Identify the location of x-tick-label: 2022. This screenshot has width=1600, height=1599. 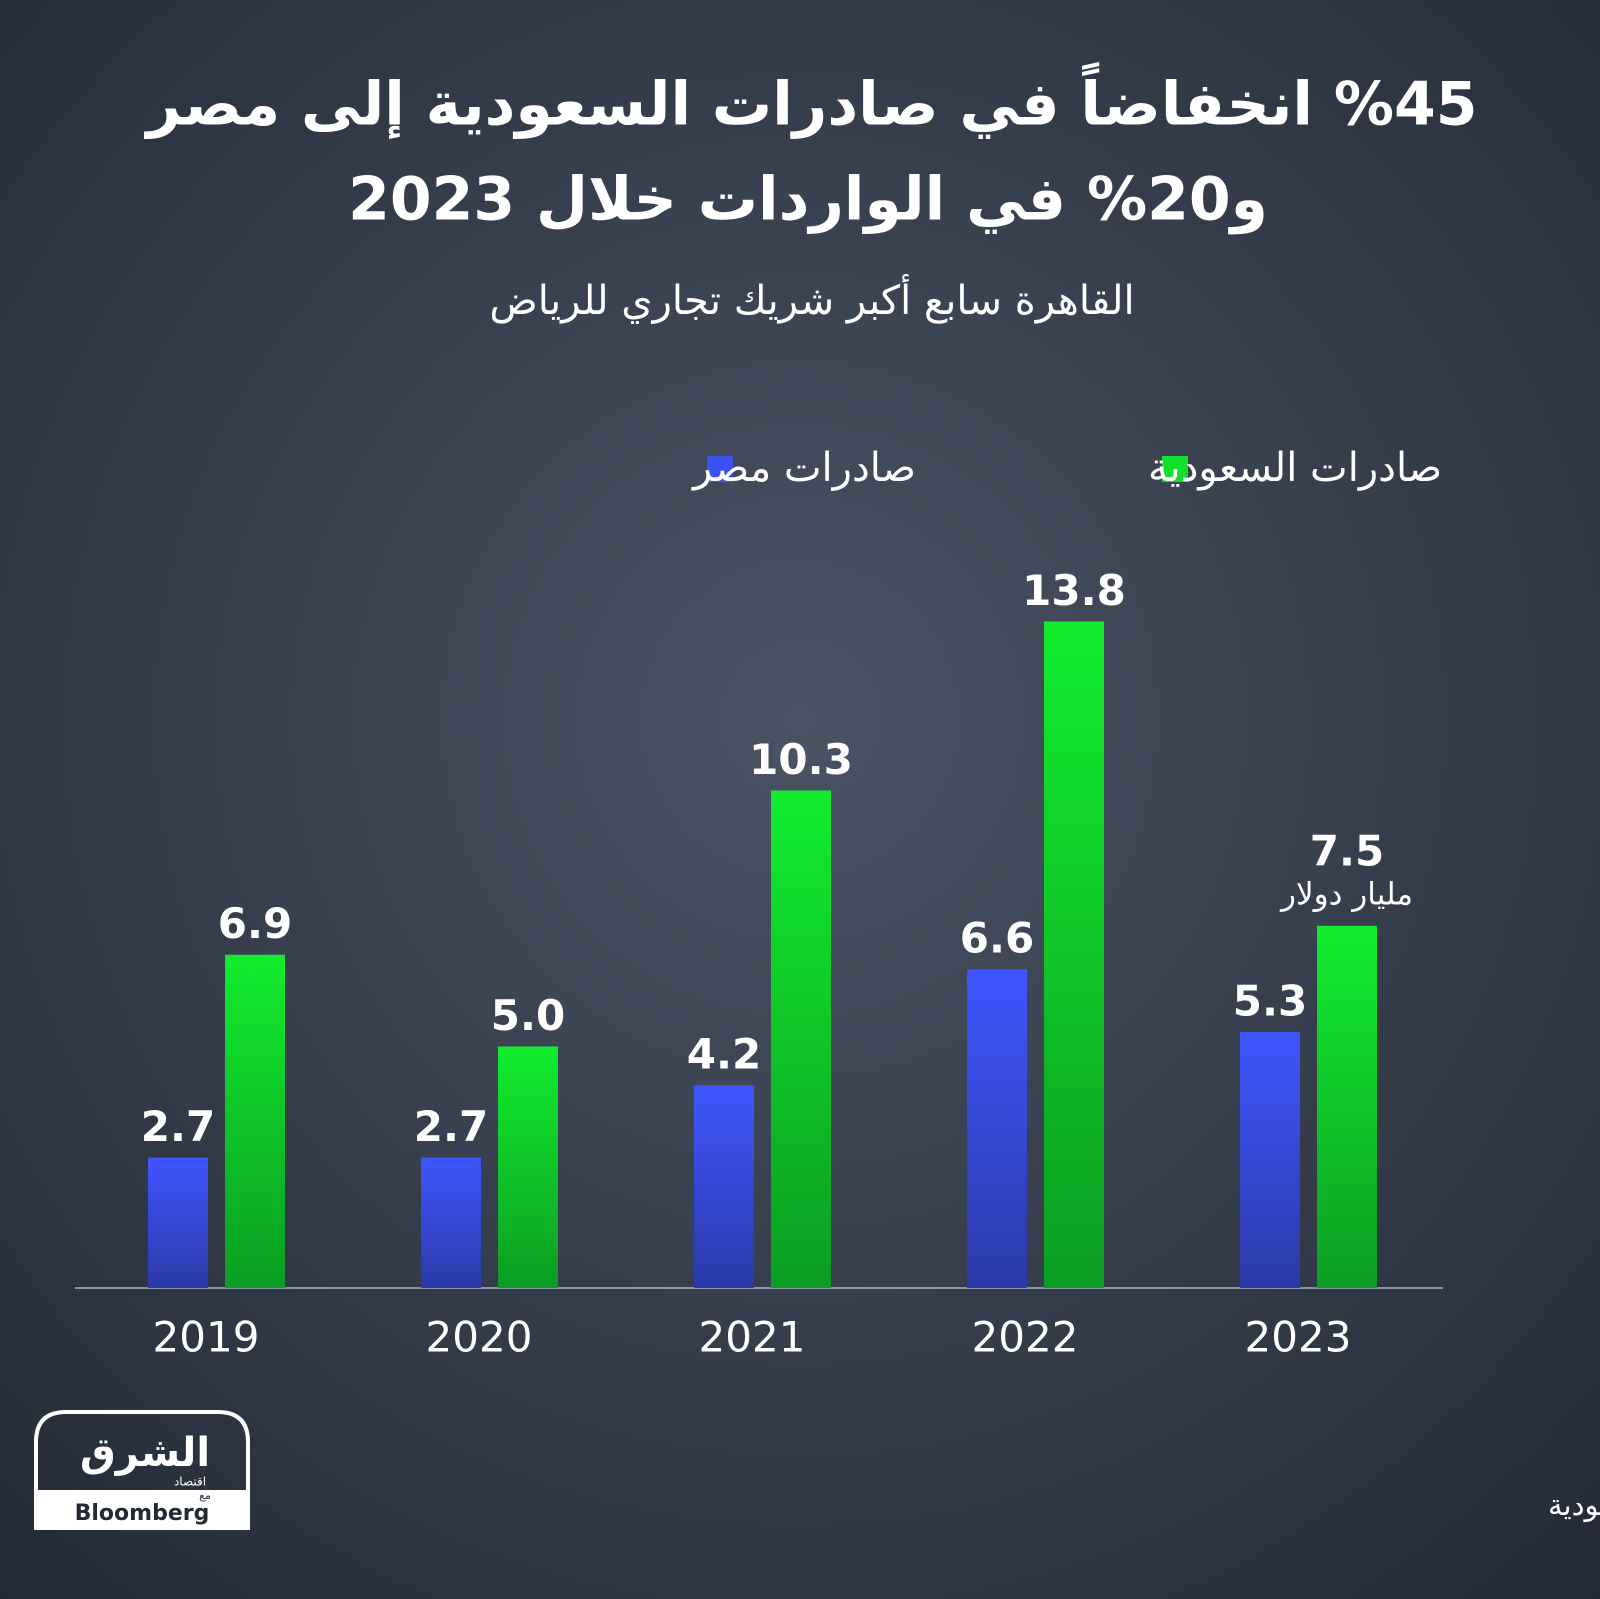
(1025, 1337).